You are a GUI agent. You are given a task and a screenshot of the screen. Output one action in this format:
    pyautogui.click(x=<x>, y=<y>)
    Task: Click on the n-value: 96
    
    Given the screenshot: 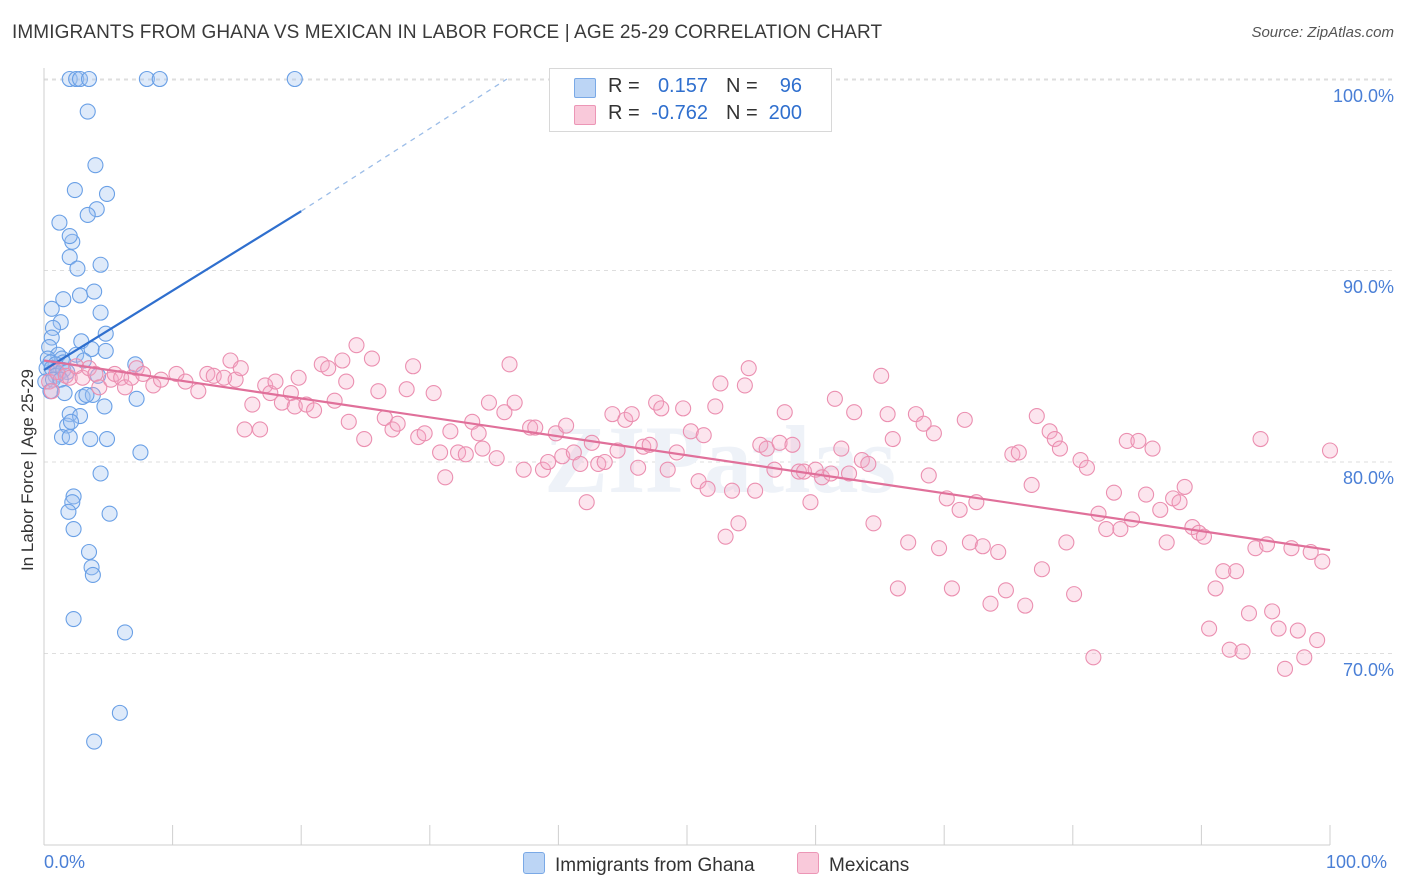 What is the action you would take?
    pyautogui.click(x=790, y=86)
    